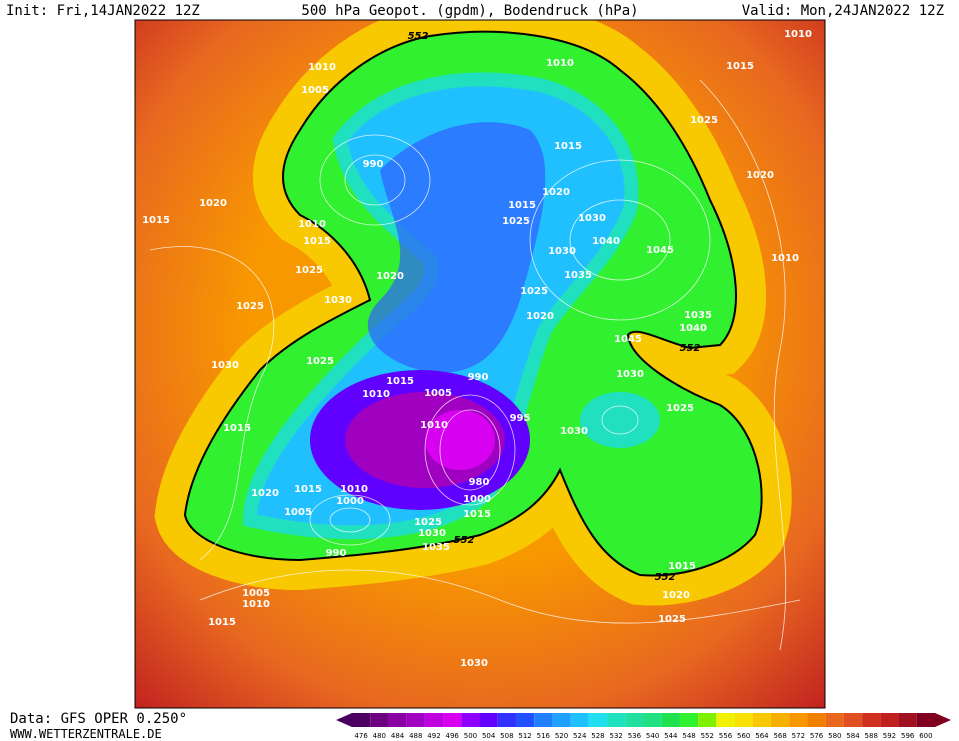  Describe the element at coordinates (889, 736) in the screenshot. I see `scale-tick-label: 592` at that location.